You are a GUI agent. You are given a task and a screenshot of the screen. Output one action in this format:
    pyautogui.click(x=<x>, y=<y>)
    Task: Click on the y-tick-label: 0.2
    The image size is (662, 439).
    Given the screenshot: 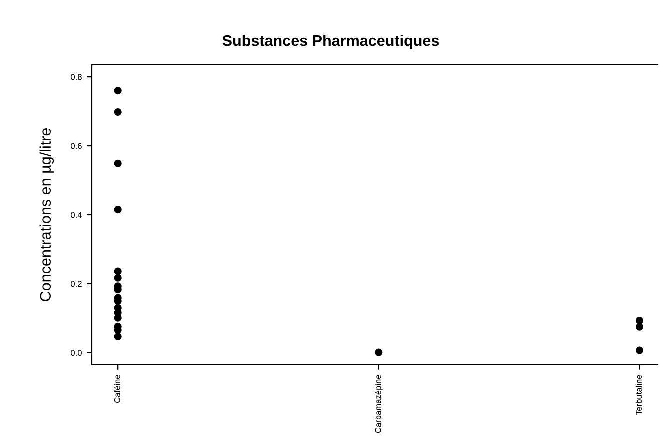 What is the action you would take?
    pyautogui.click(x=76, y=284)
    